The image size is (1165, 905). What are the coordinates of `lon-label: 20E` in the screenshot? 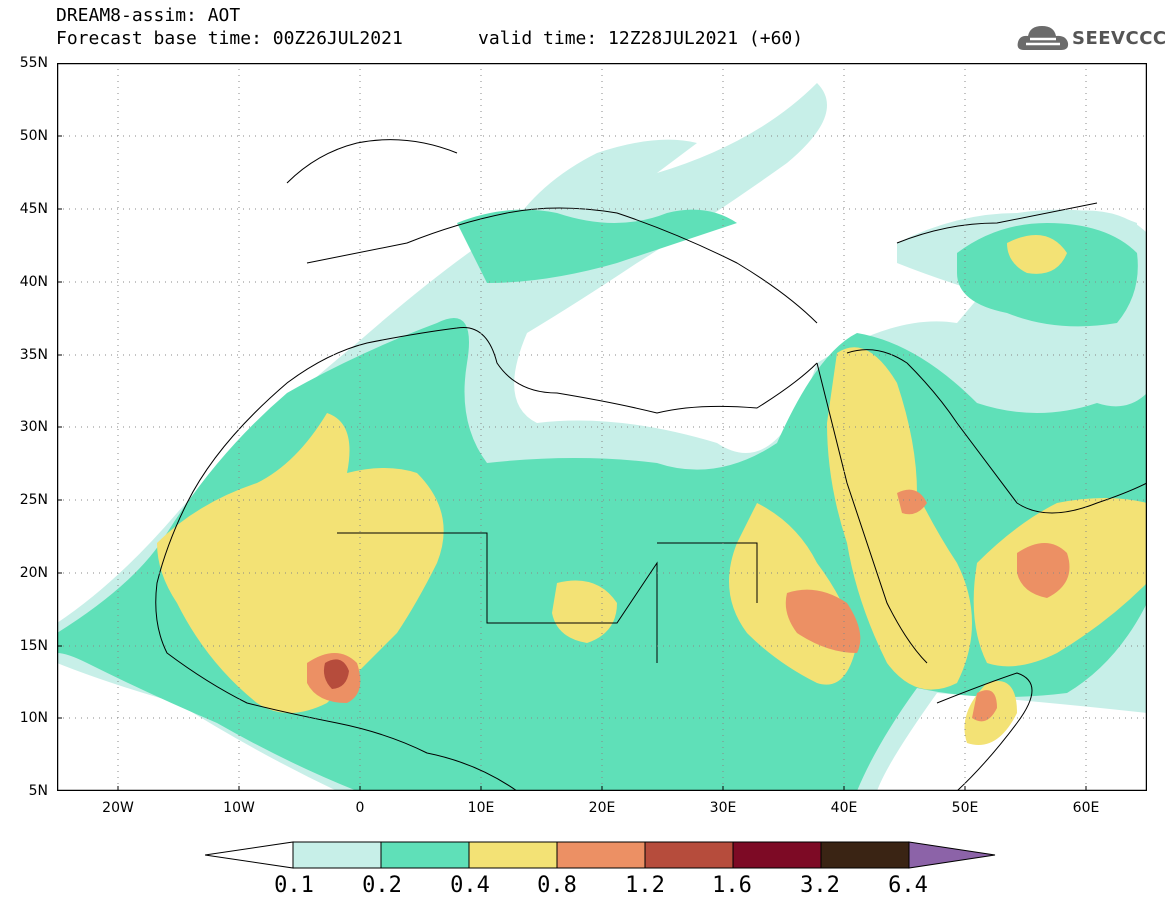 It's located at (602, 808).